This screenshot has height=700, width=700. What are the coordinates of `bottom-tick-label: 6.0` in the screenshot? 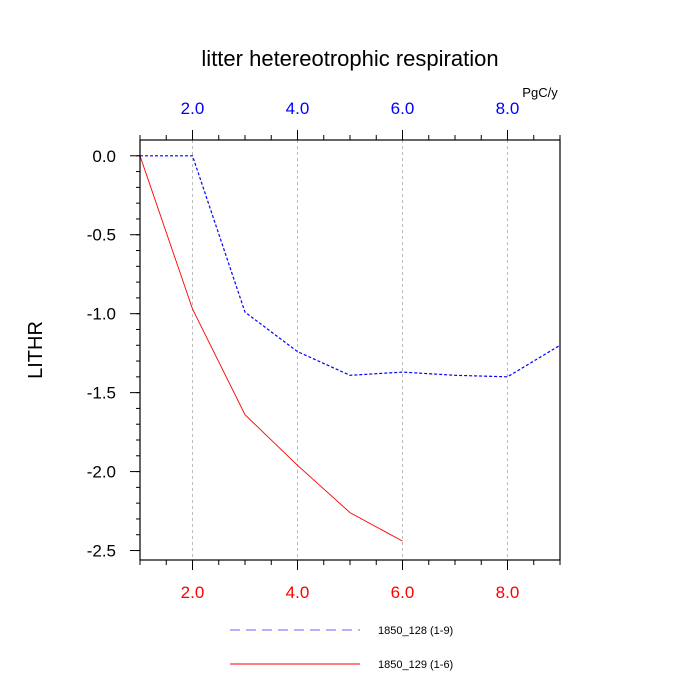 It's located at (403, 592).